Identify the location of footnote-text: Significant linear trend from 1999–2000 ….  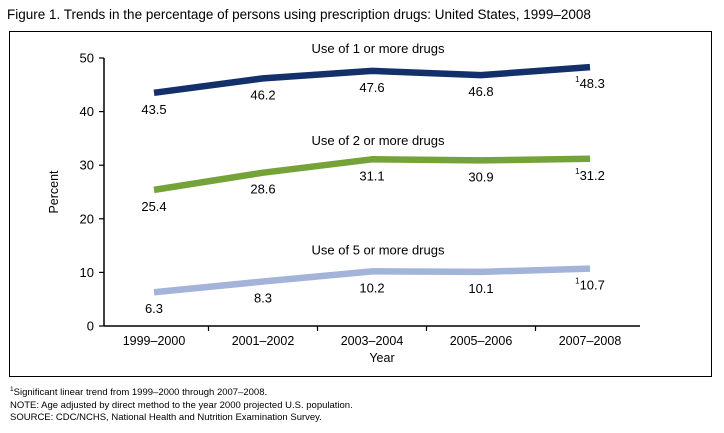
(140, 393).